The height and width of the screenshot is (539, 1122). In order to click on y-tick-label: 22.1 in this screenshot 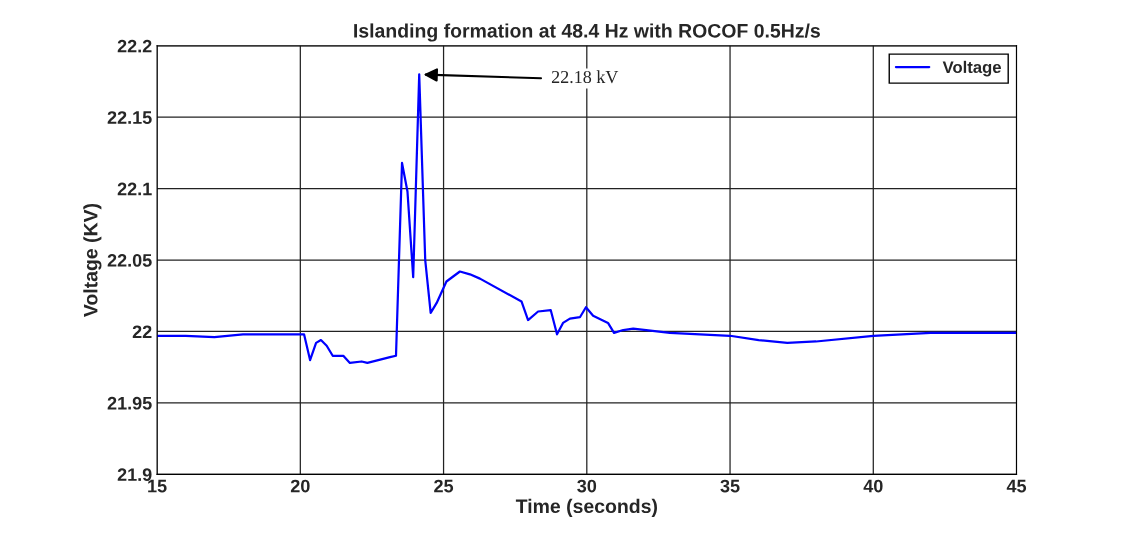, I will do `click(134, 189)`.